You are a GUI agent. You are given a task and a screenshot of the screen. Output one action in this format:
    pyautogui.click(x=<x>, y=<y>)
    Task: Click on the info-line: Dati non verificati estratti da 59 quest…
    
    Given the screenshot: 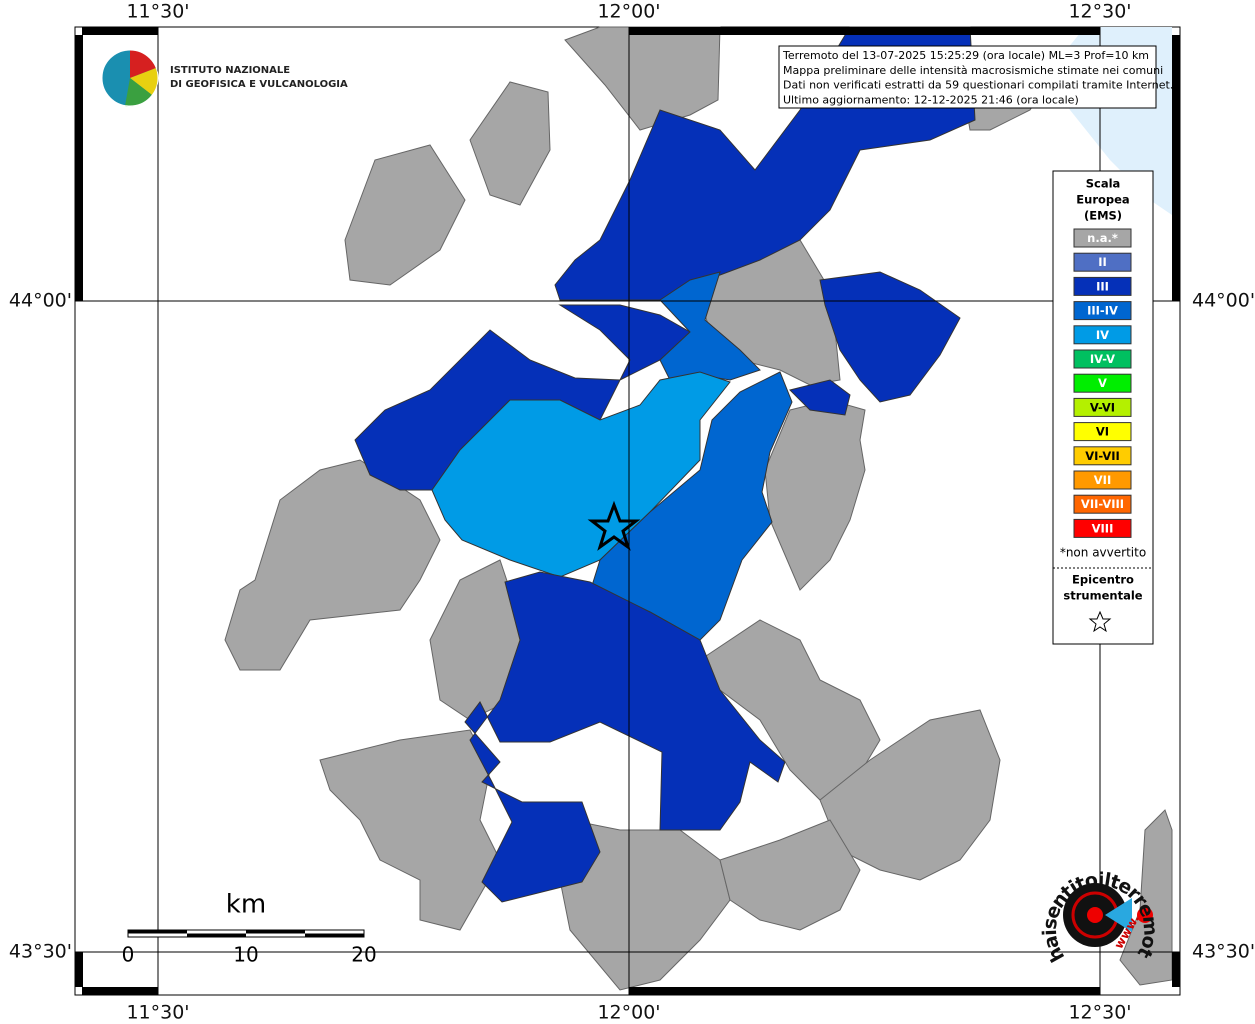 What is the action you would take?
    pyautogui.click(x=978, y=85)
    